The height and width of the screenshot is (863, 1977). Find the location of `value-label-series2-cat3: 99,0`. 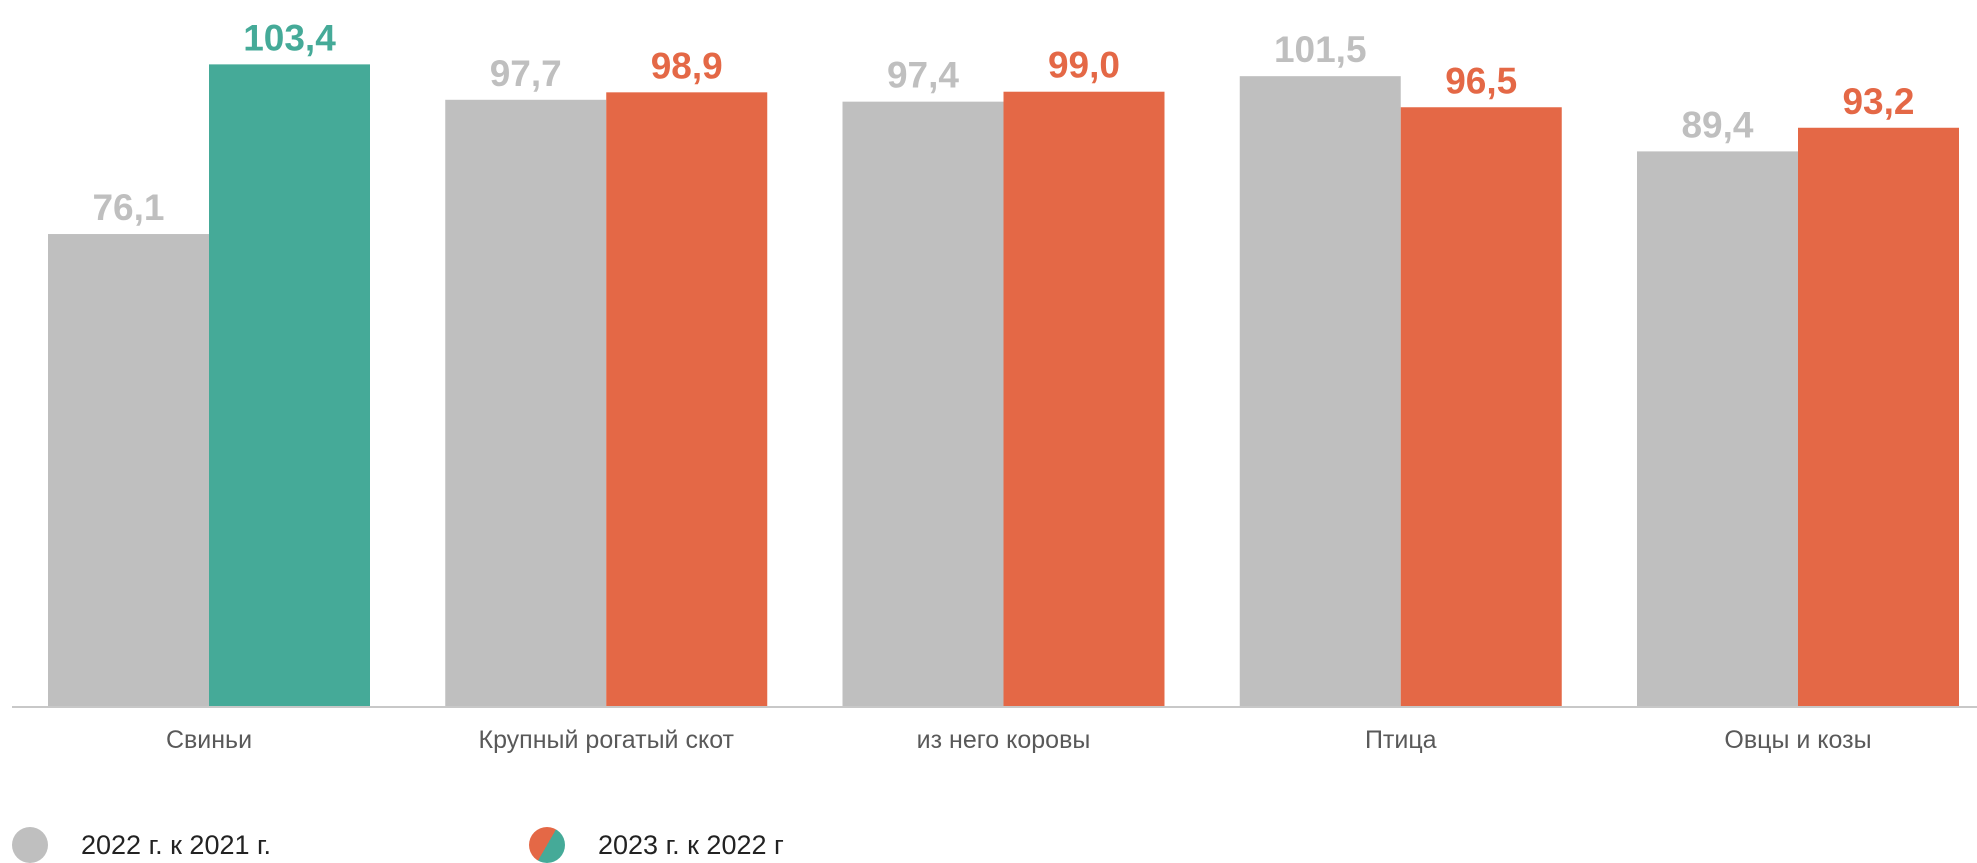

value-label-series2-cat3: 99,0 is located at coordinates (1084, 65).